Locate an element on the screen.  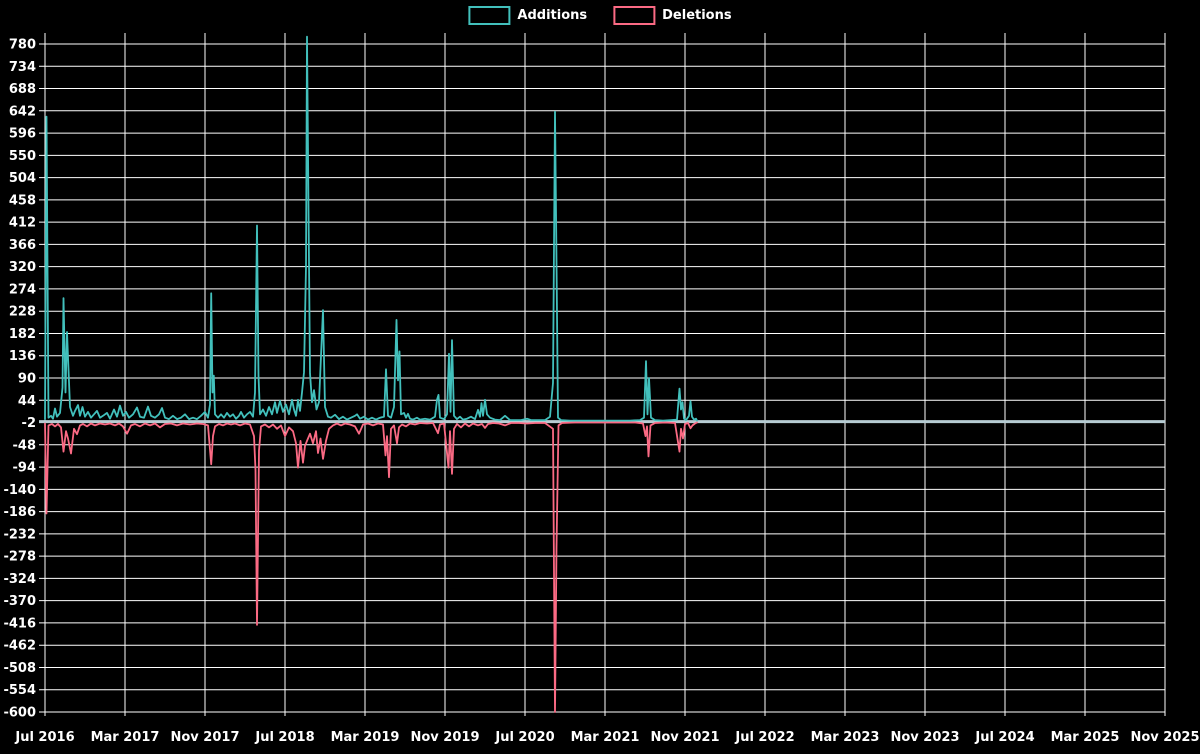
x-tick-label: Nov 2023 is located at coordinates (925, 737).